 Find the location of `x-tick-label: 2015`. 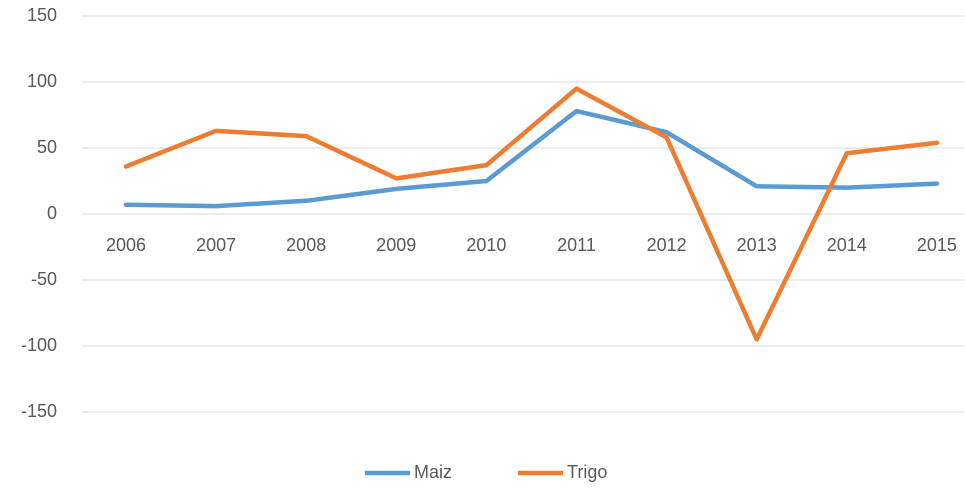

x-tick-label: 2015 is located at coordinates (937, 245).